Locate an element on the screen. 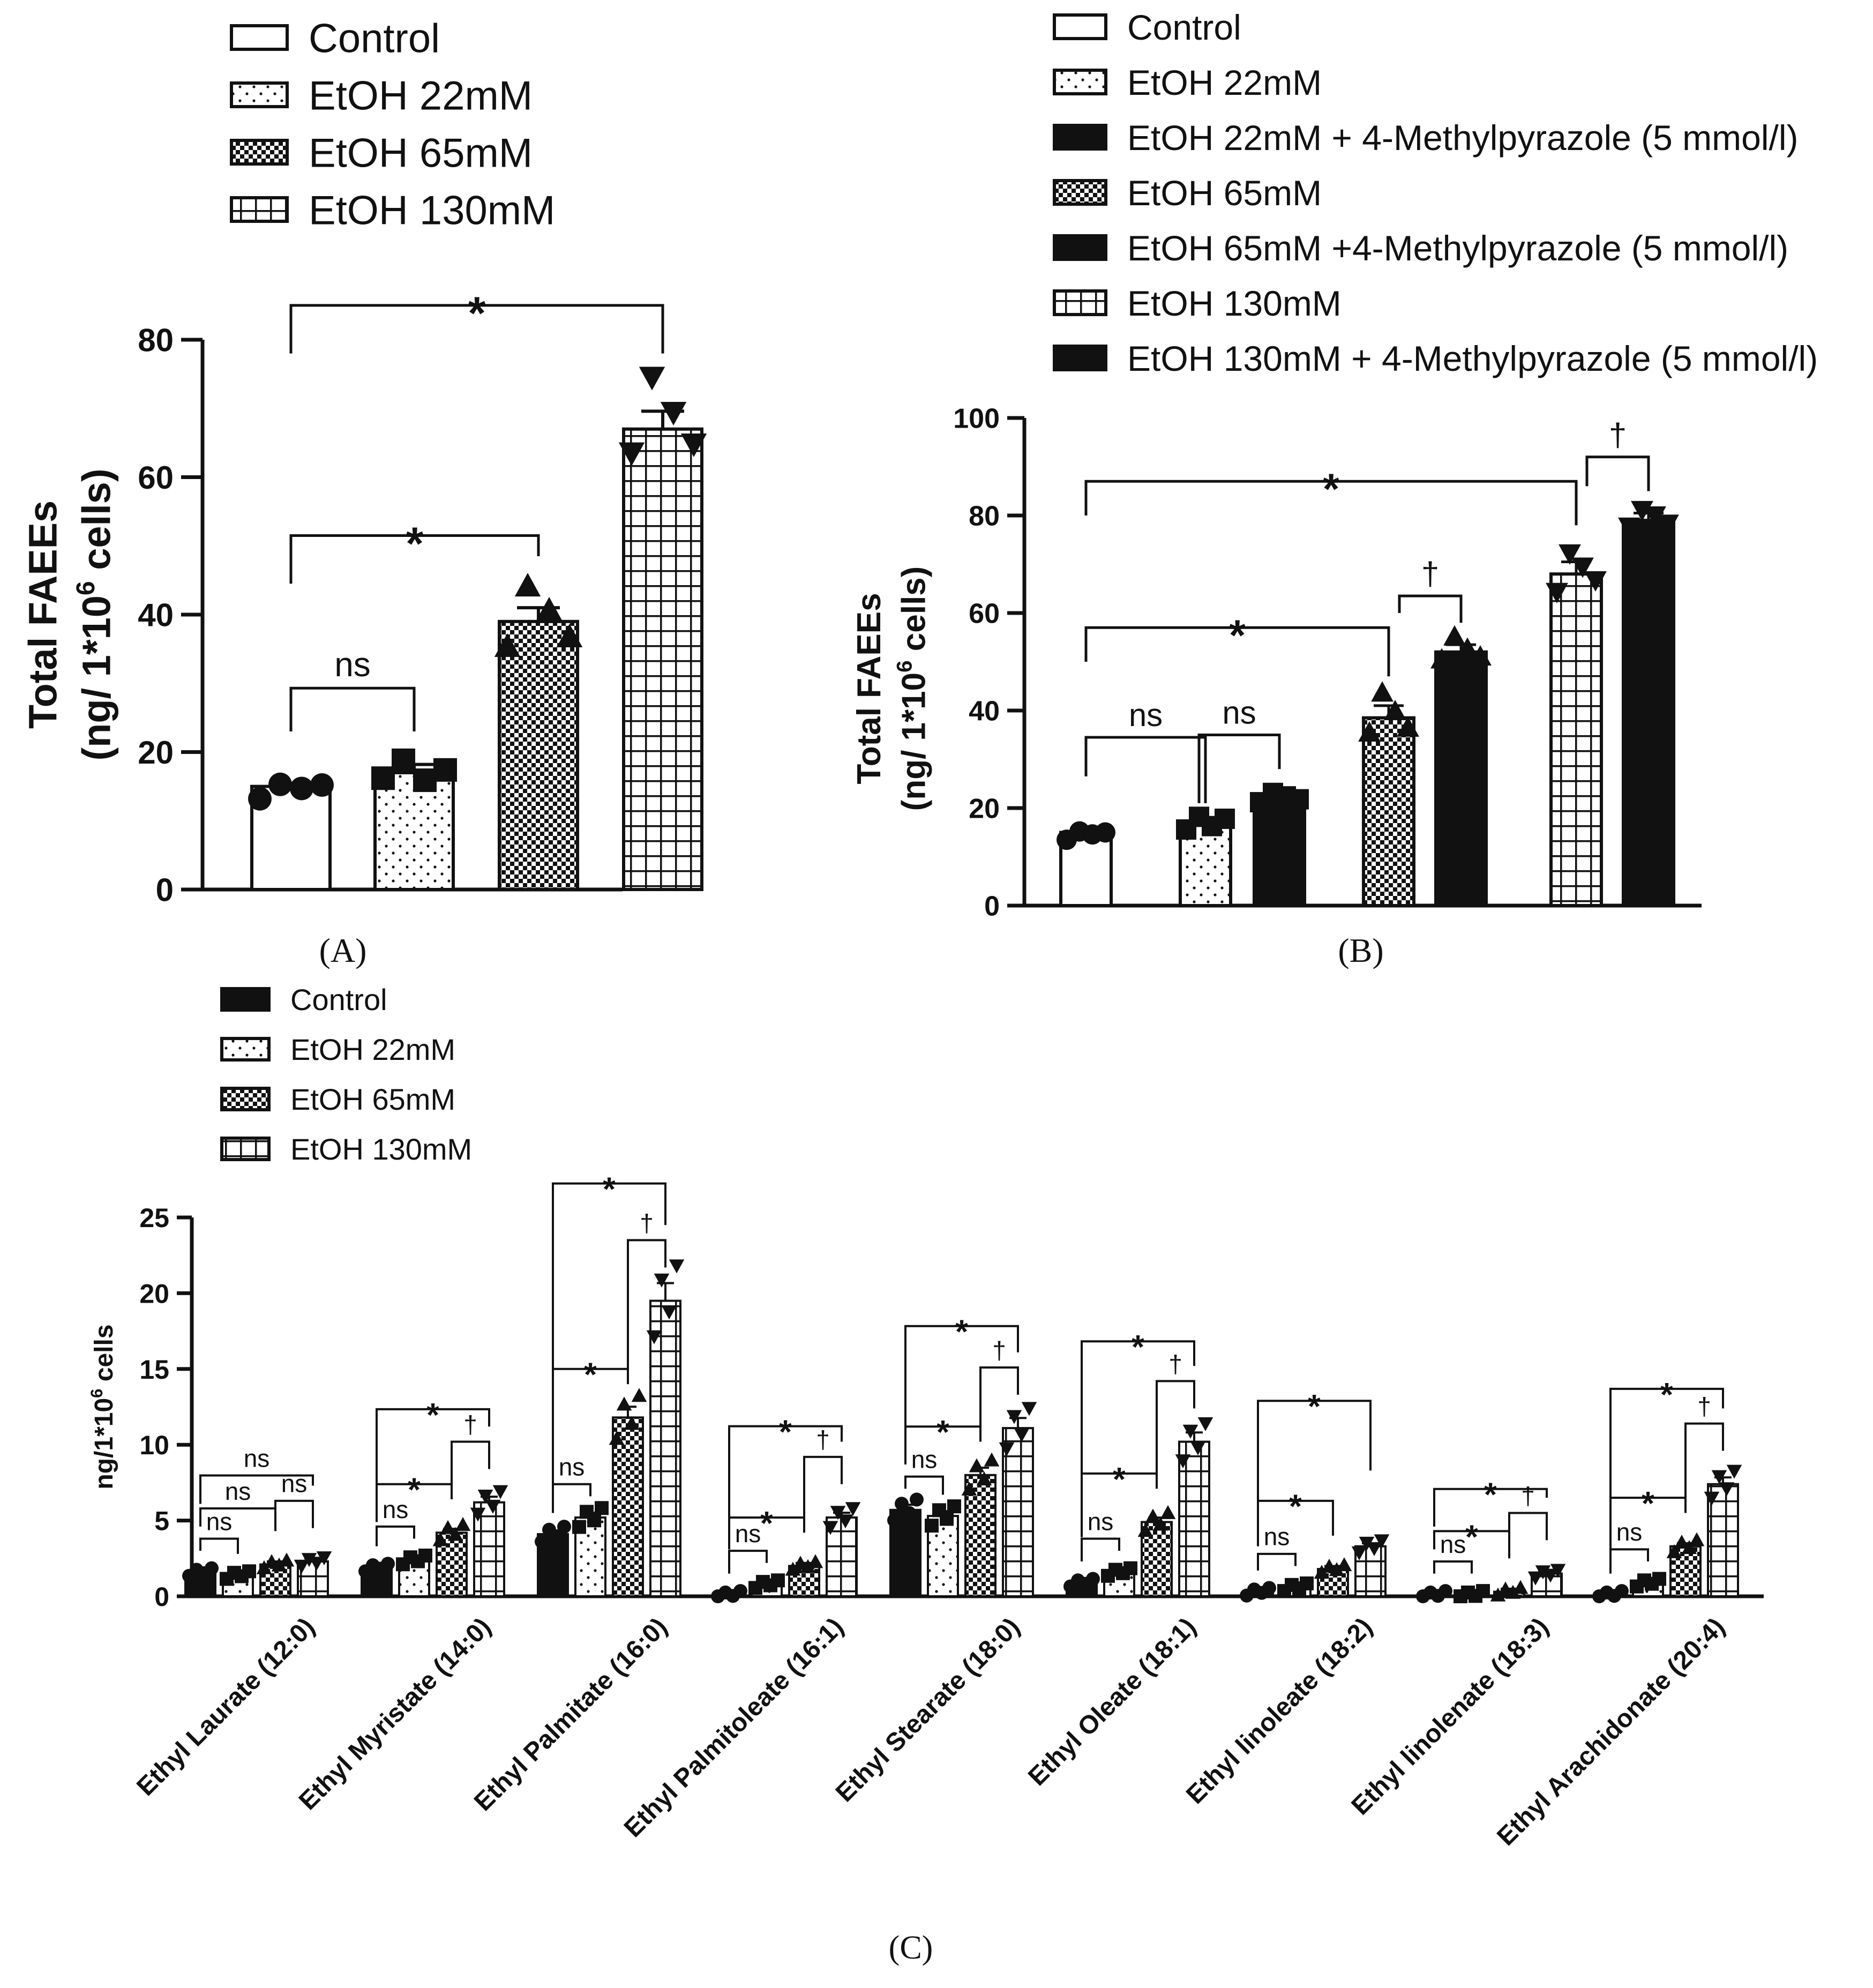 The image size is (1873, 1988). panel-c-annot-6-3-label: † is located at coordinates (1175, 1364).